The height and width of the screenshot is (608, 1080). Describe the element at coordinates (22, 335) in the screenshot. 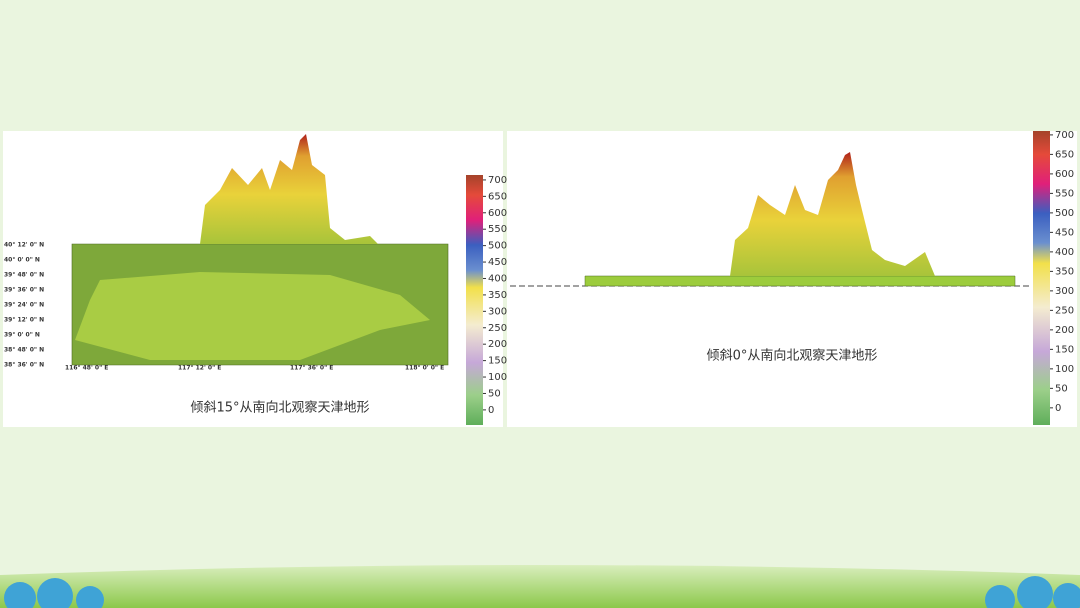

I see `latitude-label: 39° 0' 0" N` at that location.